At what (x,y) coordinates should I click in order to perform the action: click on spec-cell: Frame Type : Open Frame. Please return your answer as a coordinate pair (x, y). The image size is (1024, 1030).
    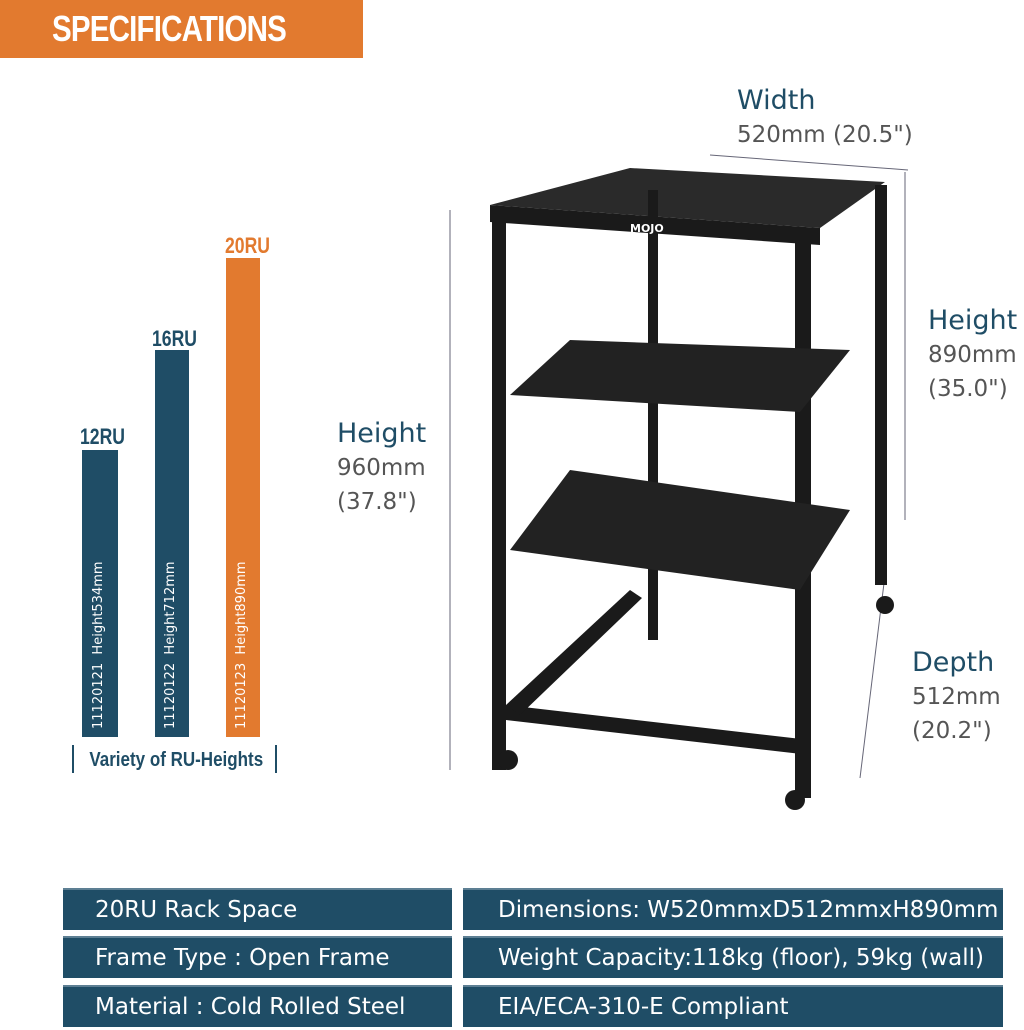
    Looking at the image, I should click on (257, 957).